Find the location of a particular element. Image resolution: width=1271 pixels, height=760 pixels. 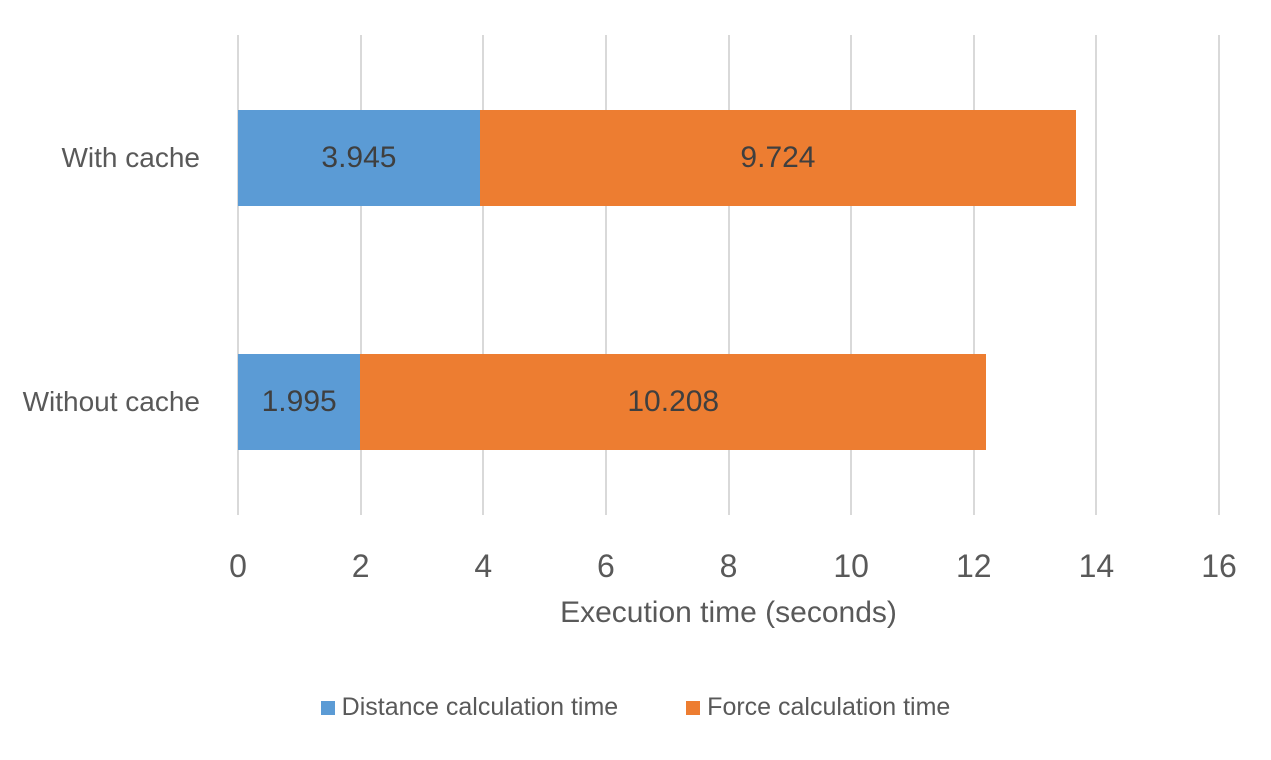

x-tick-label: 6 is located at coordinates (605, 566).